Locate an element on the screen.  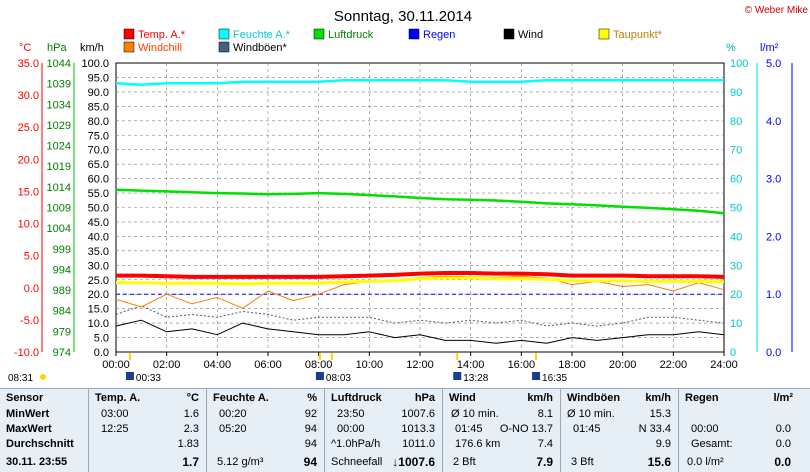
humidity-max-value: 94 is located at coordinates (310, 429).